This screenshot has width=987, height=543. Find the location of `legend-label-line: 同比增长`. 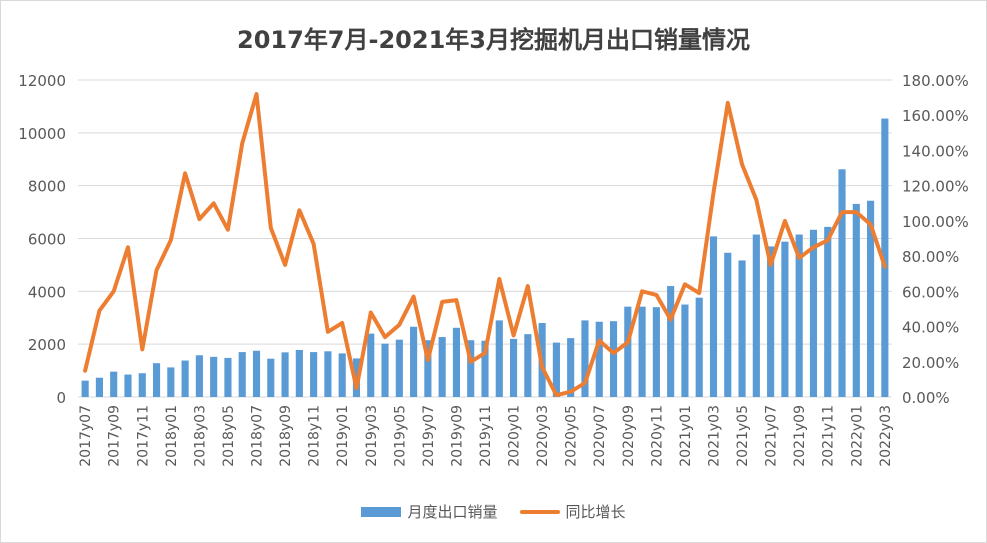

legend-label-line: 同比增长 is located at coordinates (595, 512).